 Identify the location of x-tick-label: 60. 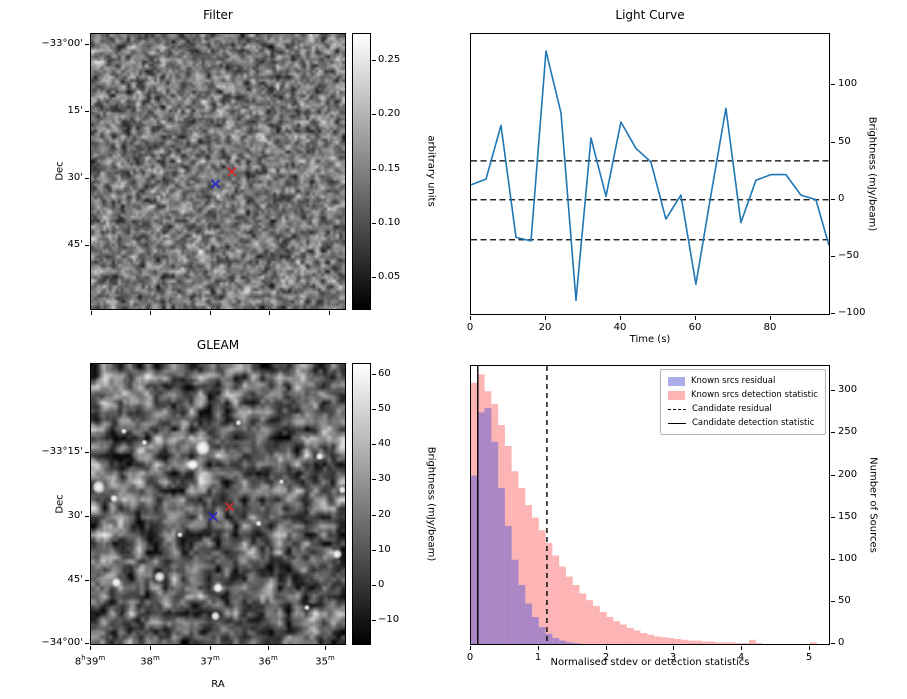
(695, 327).